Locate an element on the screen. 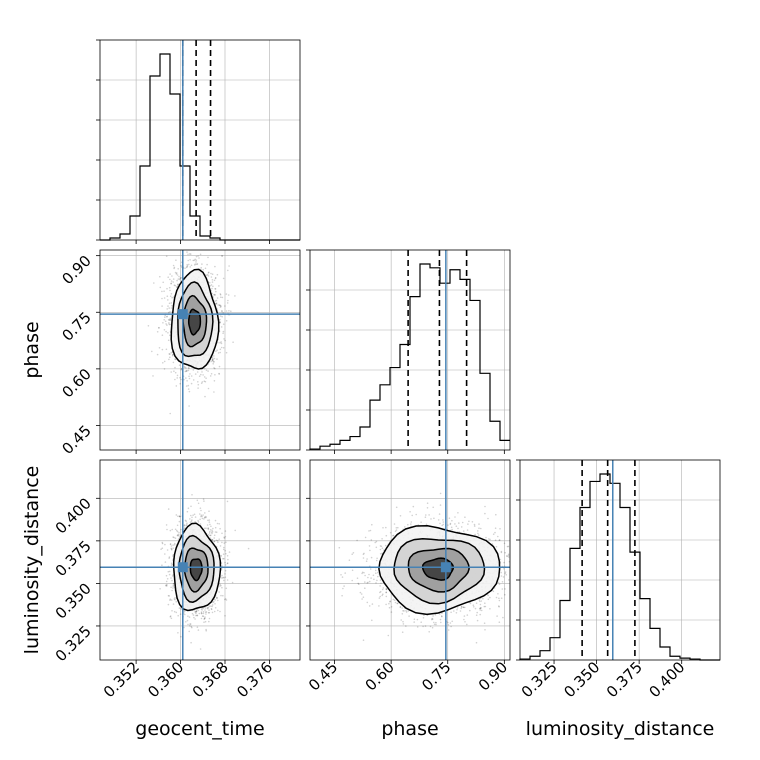 The width and height of the screenshot is (760, 760). histogram-luminosity_distance is located at coordinates (619, 567).